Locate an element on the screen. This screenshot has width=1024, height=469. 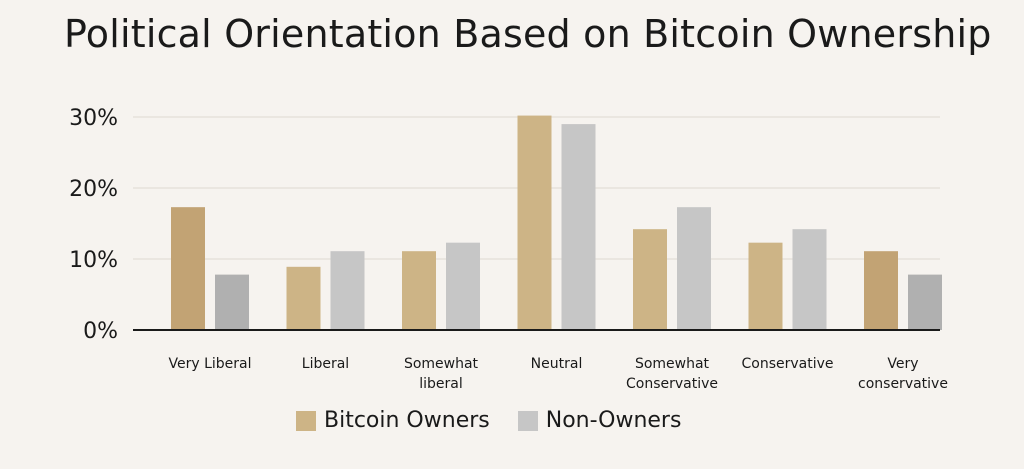
category-label: conservative is located at coordinates (903, 384).